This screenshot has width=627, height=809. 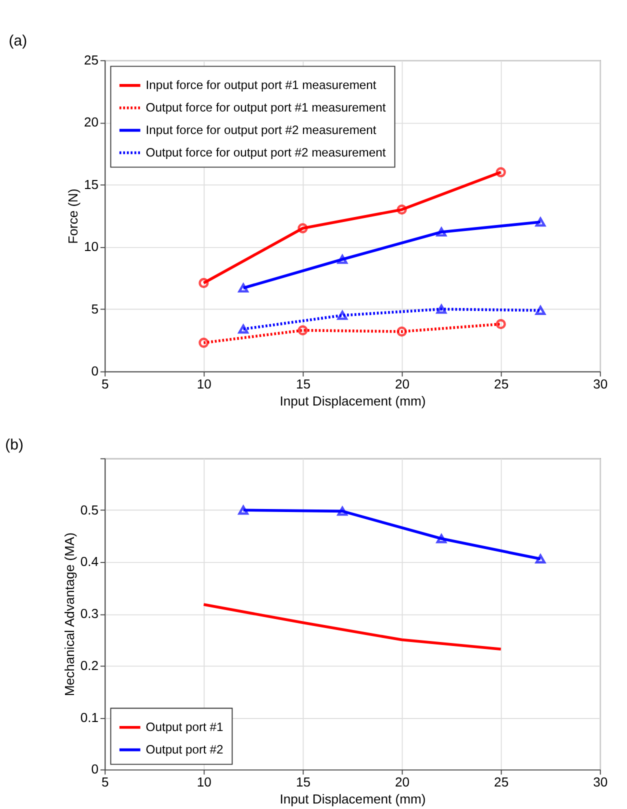 What do you see at coordinates (91, 246) in the screenshot?
I see `y-tick-label: 10` at bounding box center [91, 246].